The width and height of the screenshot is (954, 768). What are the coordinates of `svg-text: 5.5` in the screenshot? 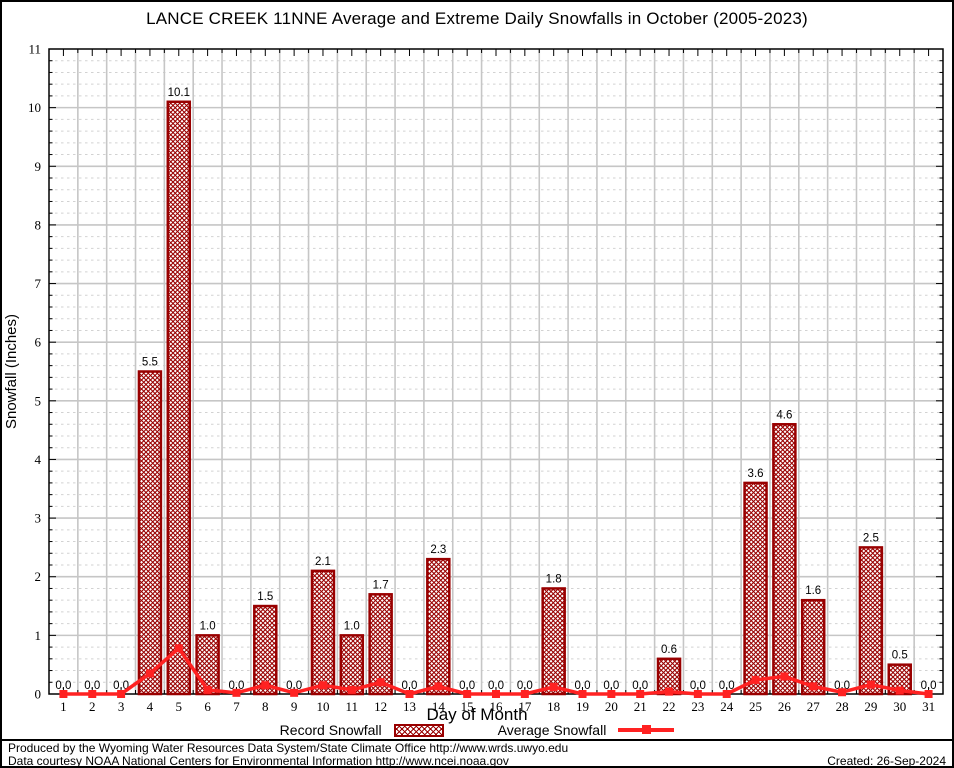 It's located at (150, 363).